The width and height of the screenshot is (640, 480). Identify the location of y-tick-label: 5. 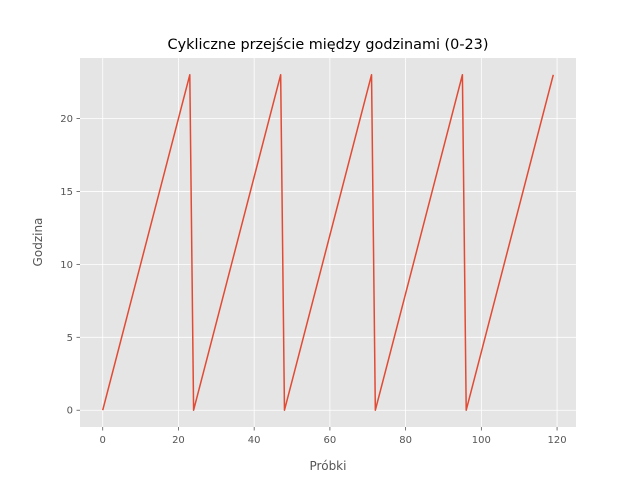
(70, 338).